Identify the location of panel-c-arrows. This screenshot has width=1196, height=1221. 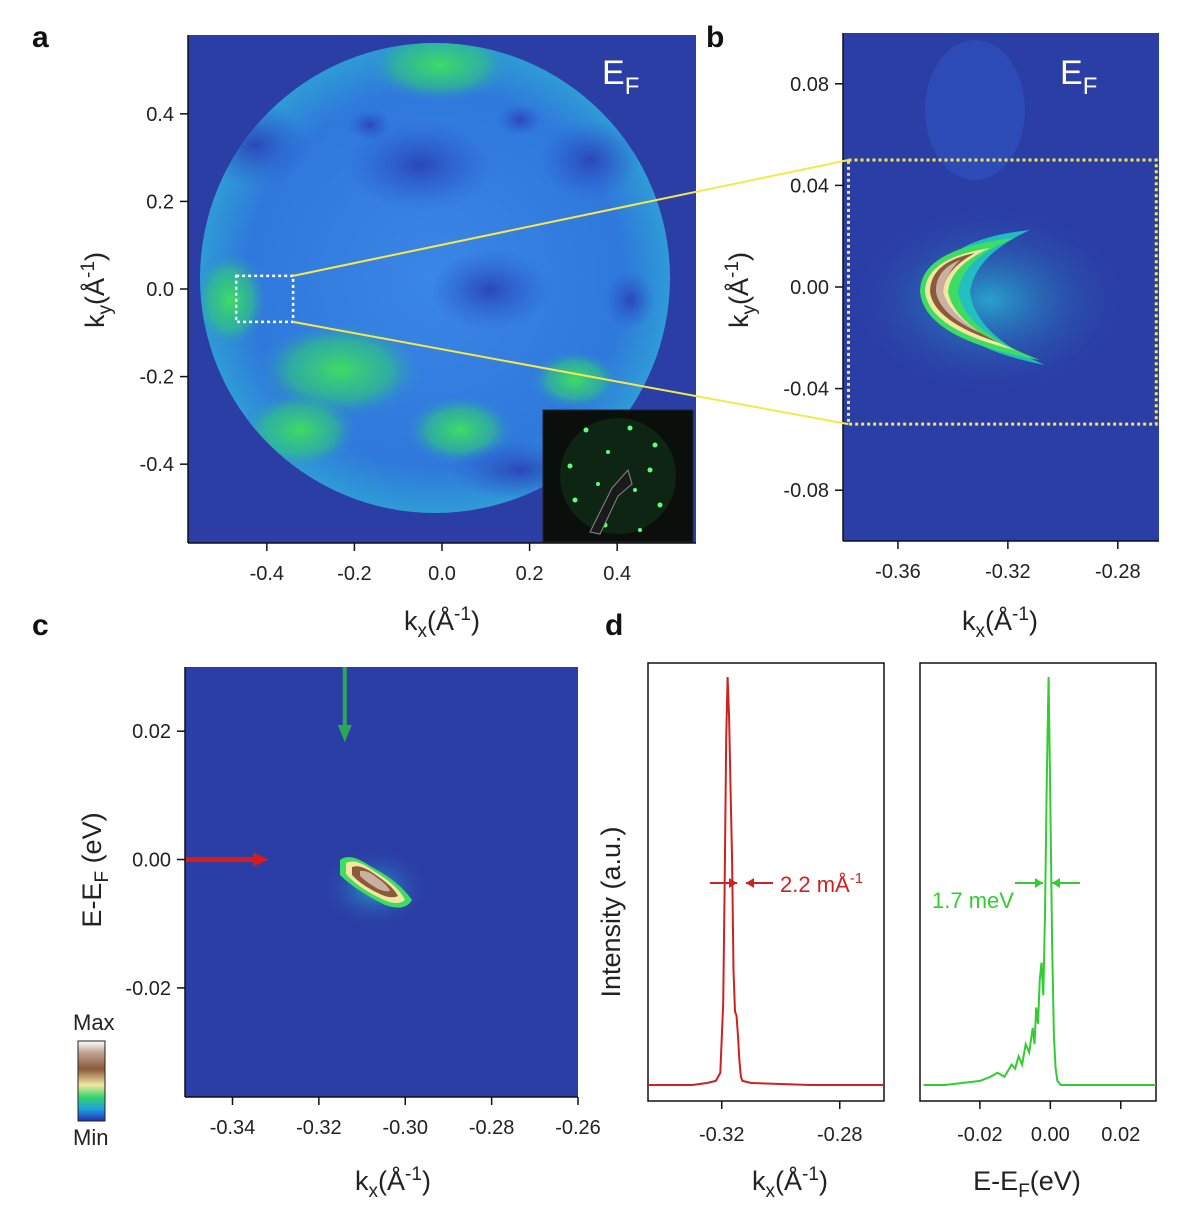
(268, 767).